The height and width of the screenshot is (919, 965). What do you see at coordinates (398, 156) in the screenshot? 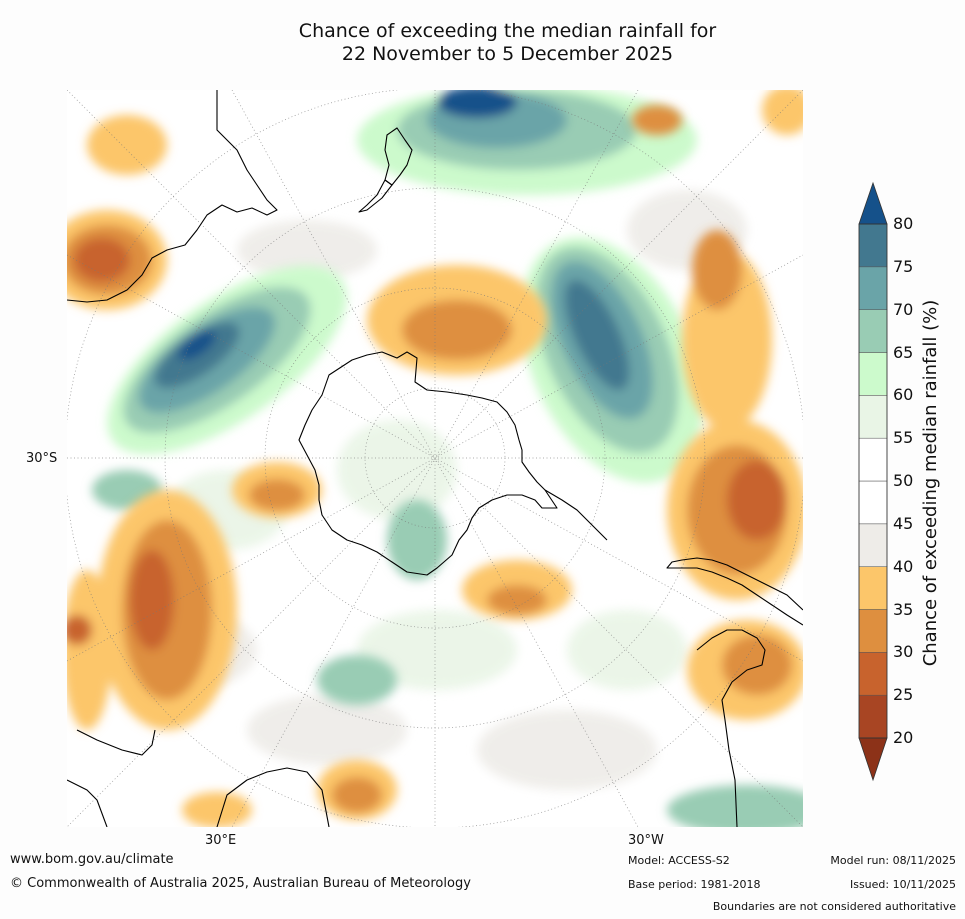
I see `new-zealand-north` at bounding box center [398, 156].